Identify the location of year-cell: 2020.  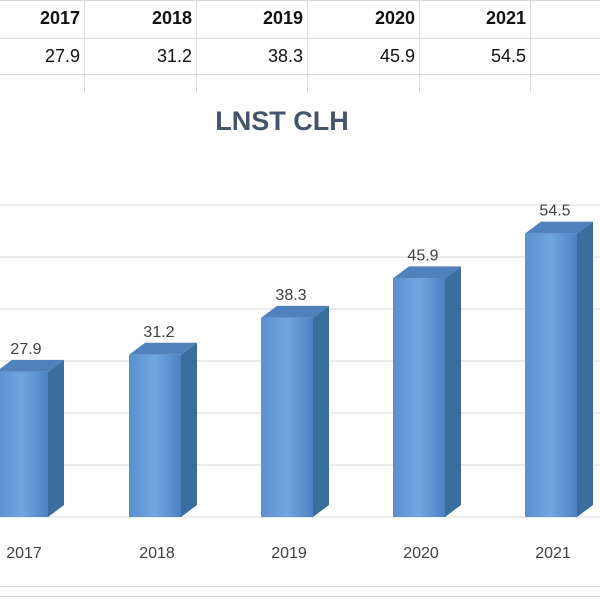
(394, 18).